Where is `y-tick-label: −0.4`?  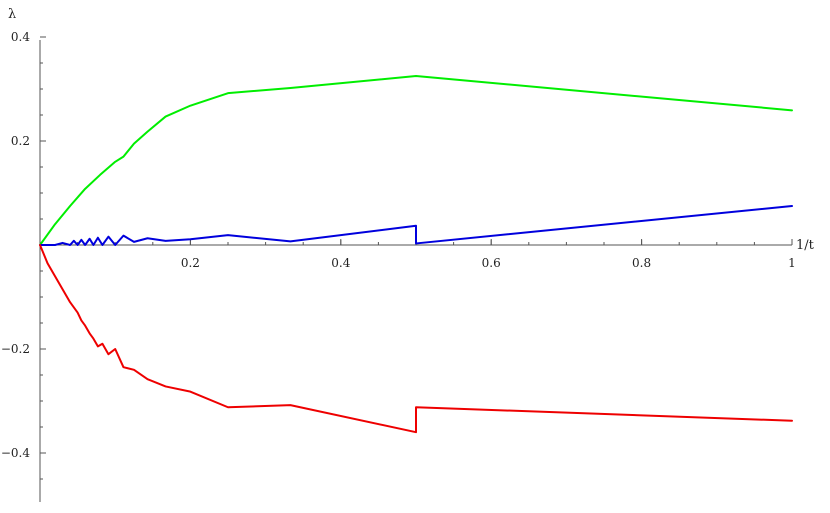
y-tick-label: −0.4 is located at coordinates (16, 453).